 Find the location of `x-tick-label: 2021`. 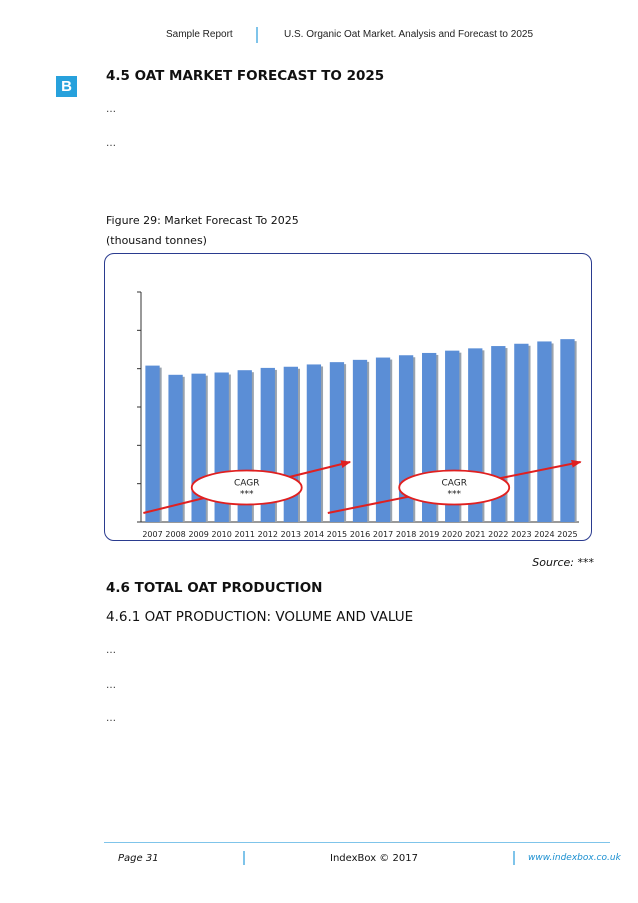

x-tick-label: 2021 is located at coordinates (475, 534).